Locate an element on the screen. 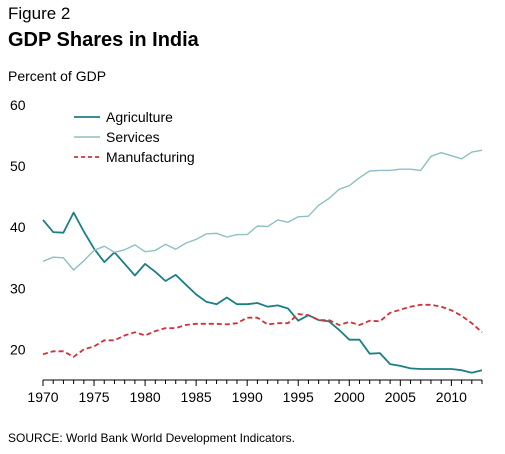 The width and height of the screenshot is (505, 454). x-axis: 1970 1975 1980 1985 1990 1995 2000 2005 2010 is located at coordinates (255, 392).